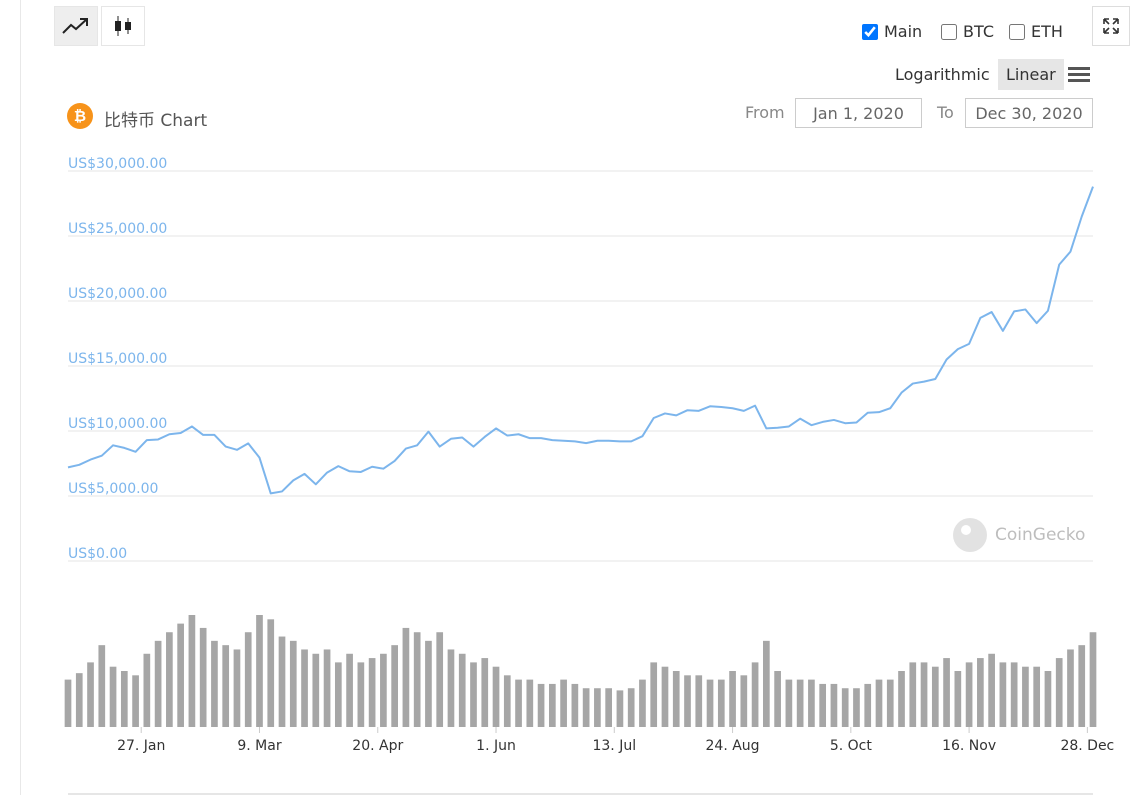 This screenshot has height=795, width=1142. Describe the element at coordinates (156, 121) in the screenshot. I see `chart-title: 比特币 Chart` at that location.